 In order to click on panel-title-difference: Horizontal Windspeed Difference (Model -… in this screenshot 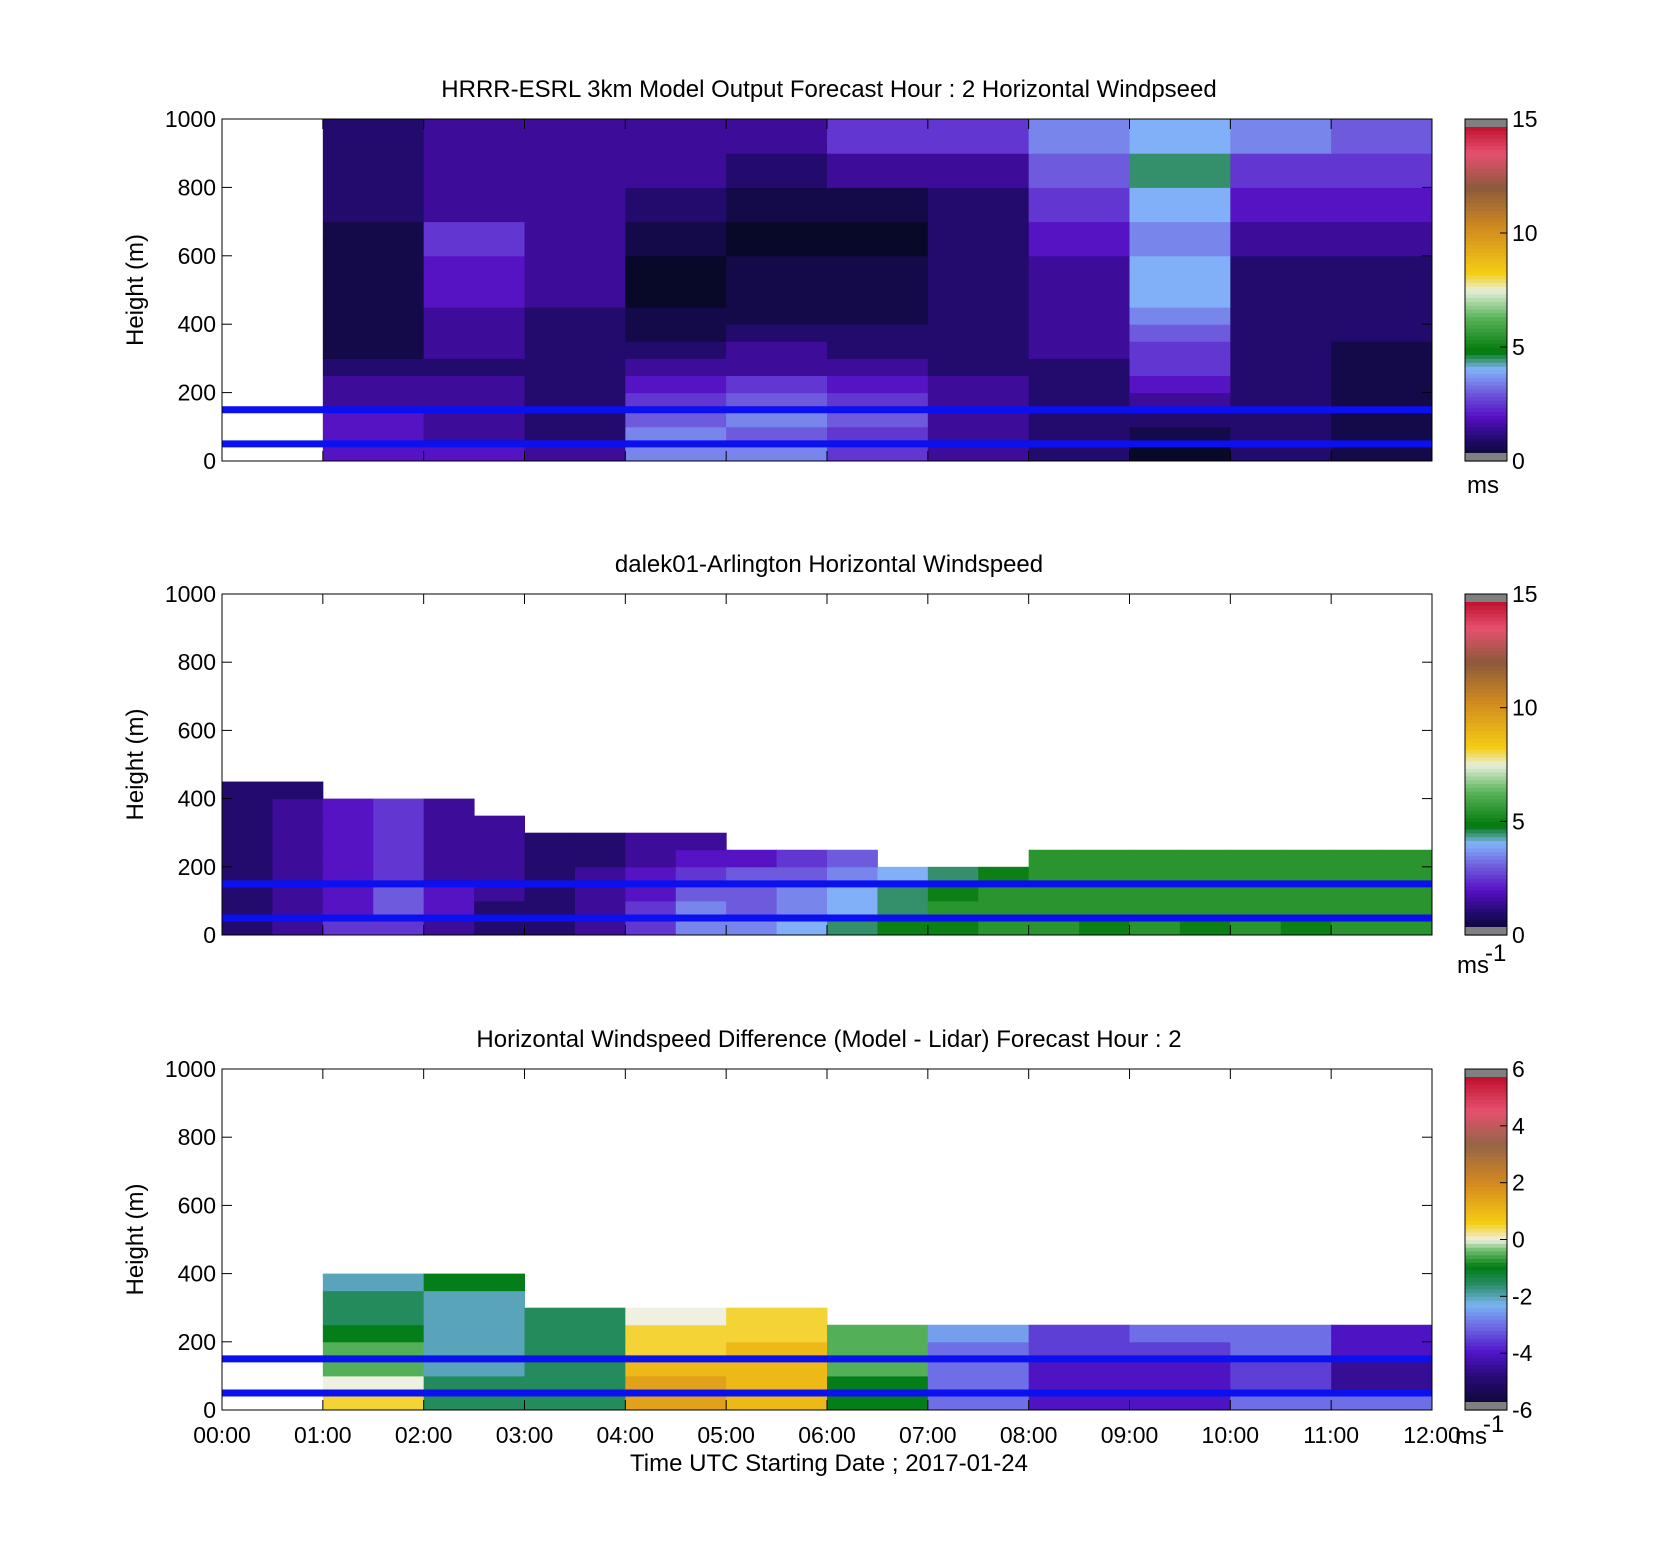, I will do `click(828, 1039)`.